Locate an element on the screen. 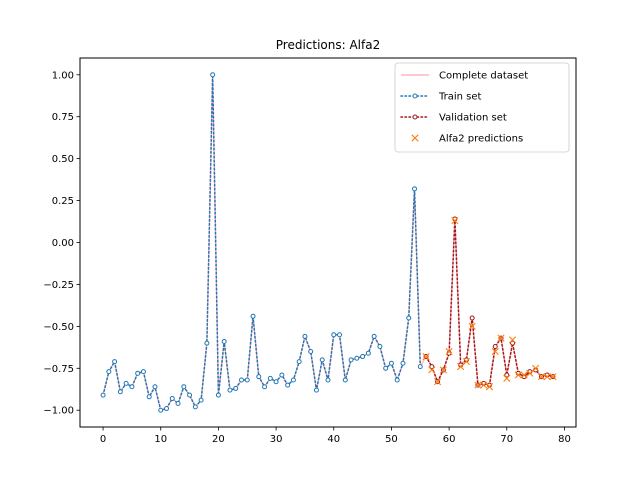  y-axis: −1.00 −0.75 −0.50 −0.25 0.00 0.25 0.50 0.75 1.00 is located at coordinates (61, 243).